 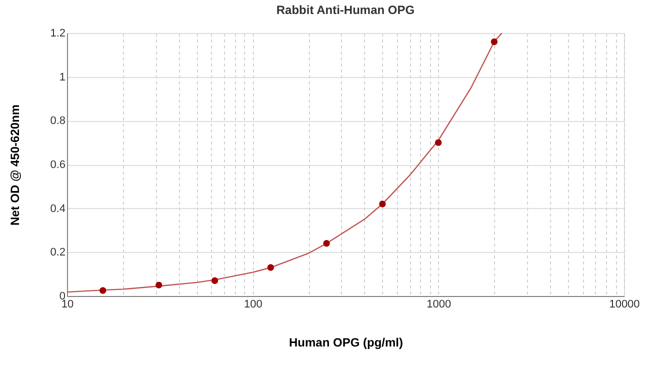 What do you see at coordinates (58, 34) in the screenshot?
I see `y-tick-label: 1.2` at bounding box center [58, 34].